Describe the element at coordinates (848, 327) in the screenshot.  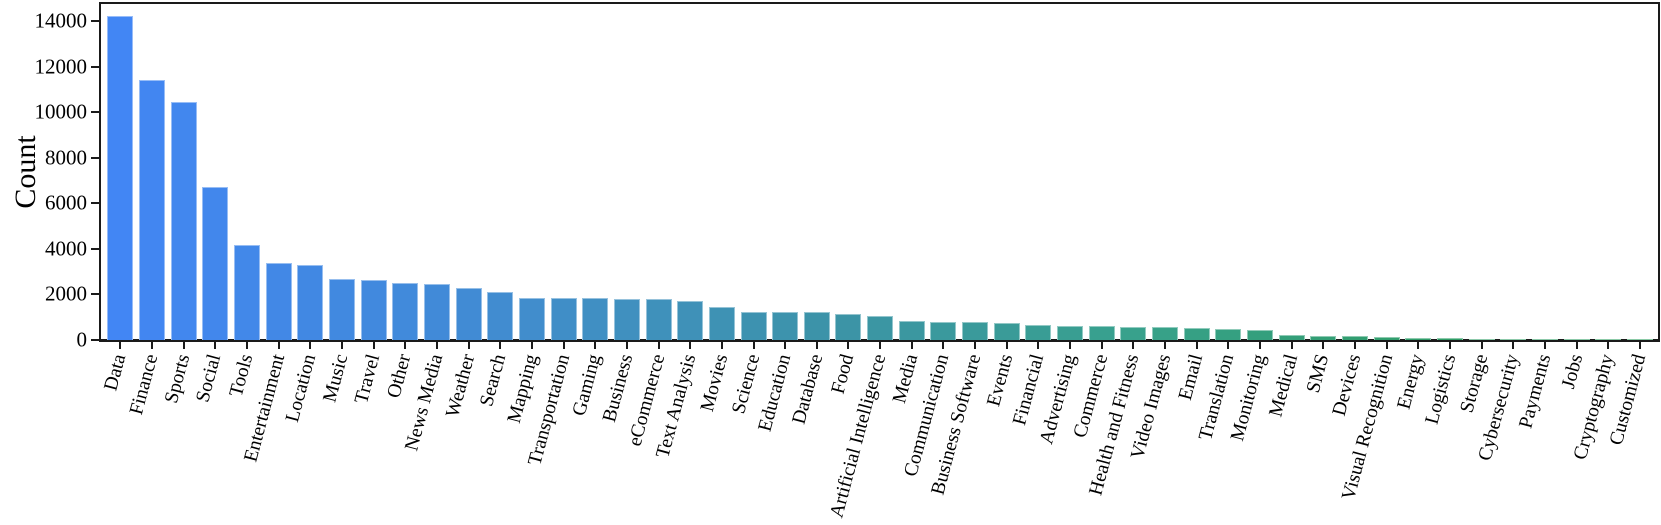
I see `bar-food` at that location.